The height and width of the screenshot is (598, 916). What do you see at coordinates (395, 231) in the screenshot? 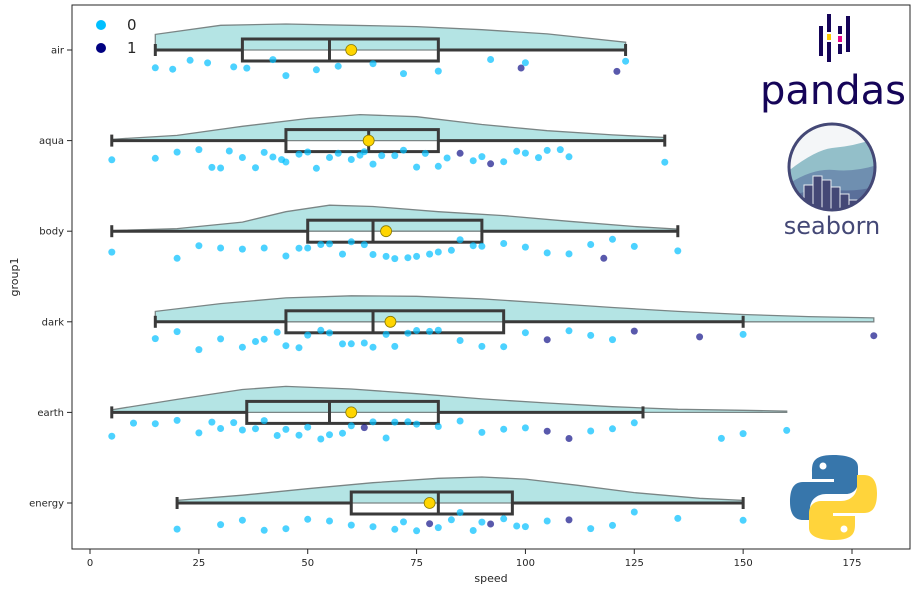
I see `box-body` at bounding box center [395, 231].